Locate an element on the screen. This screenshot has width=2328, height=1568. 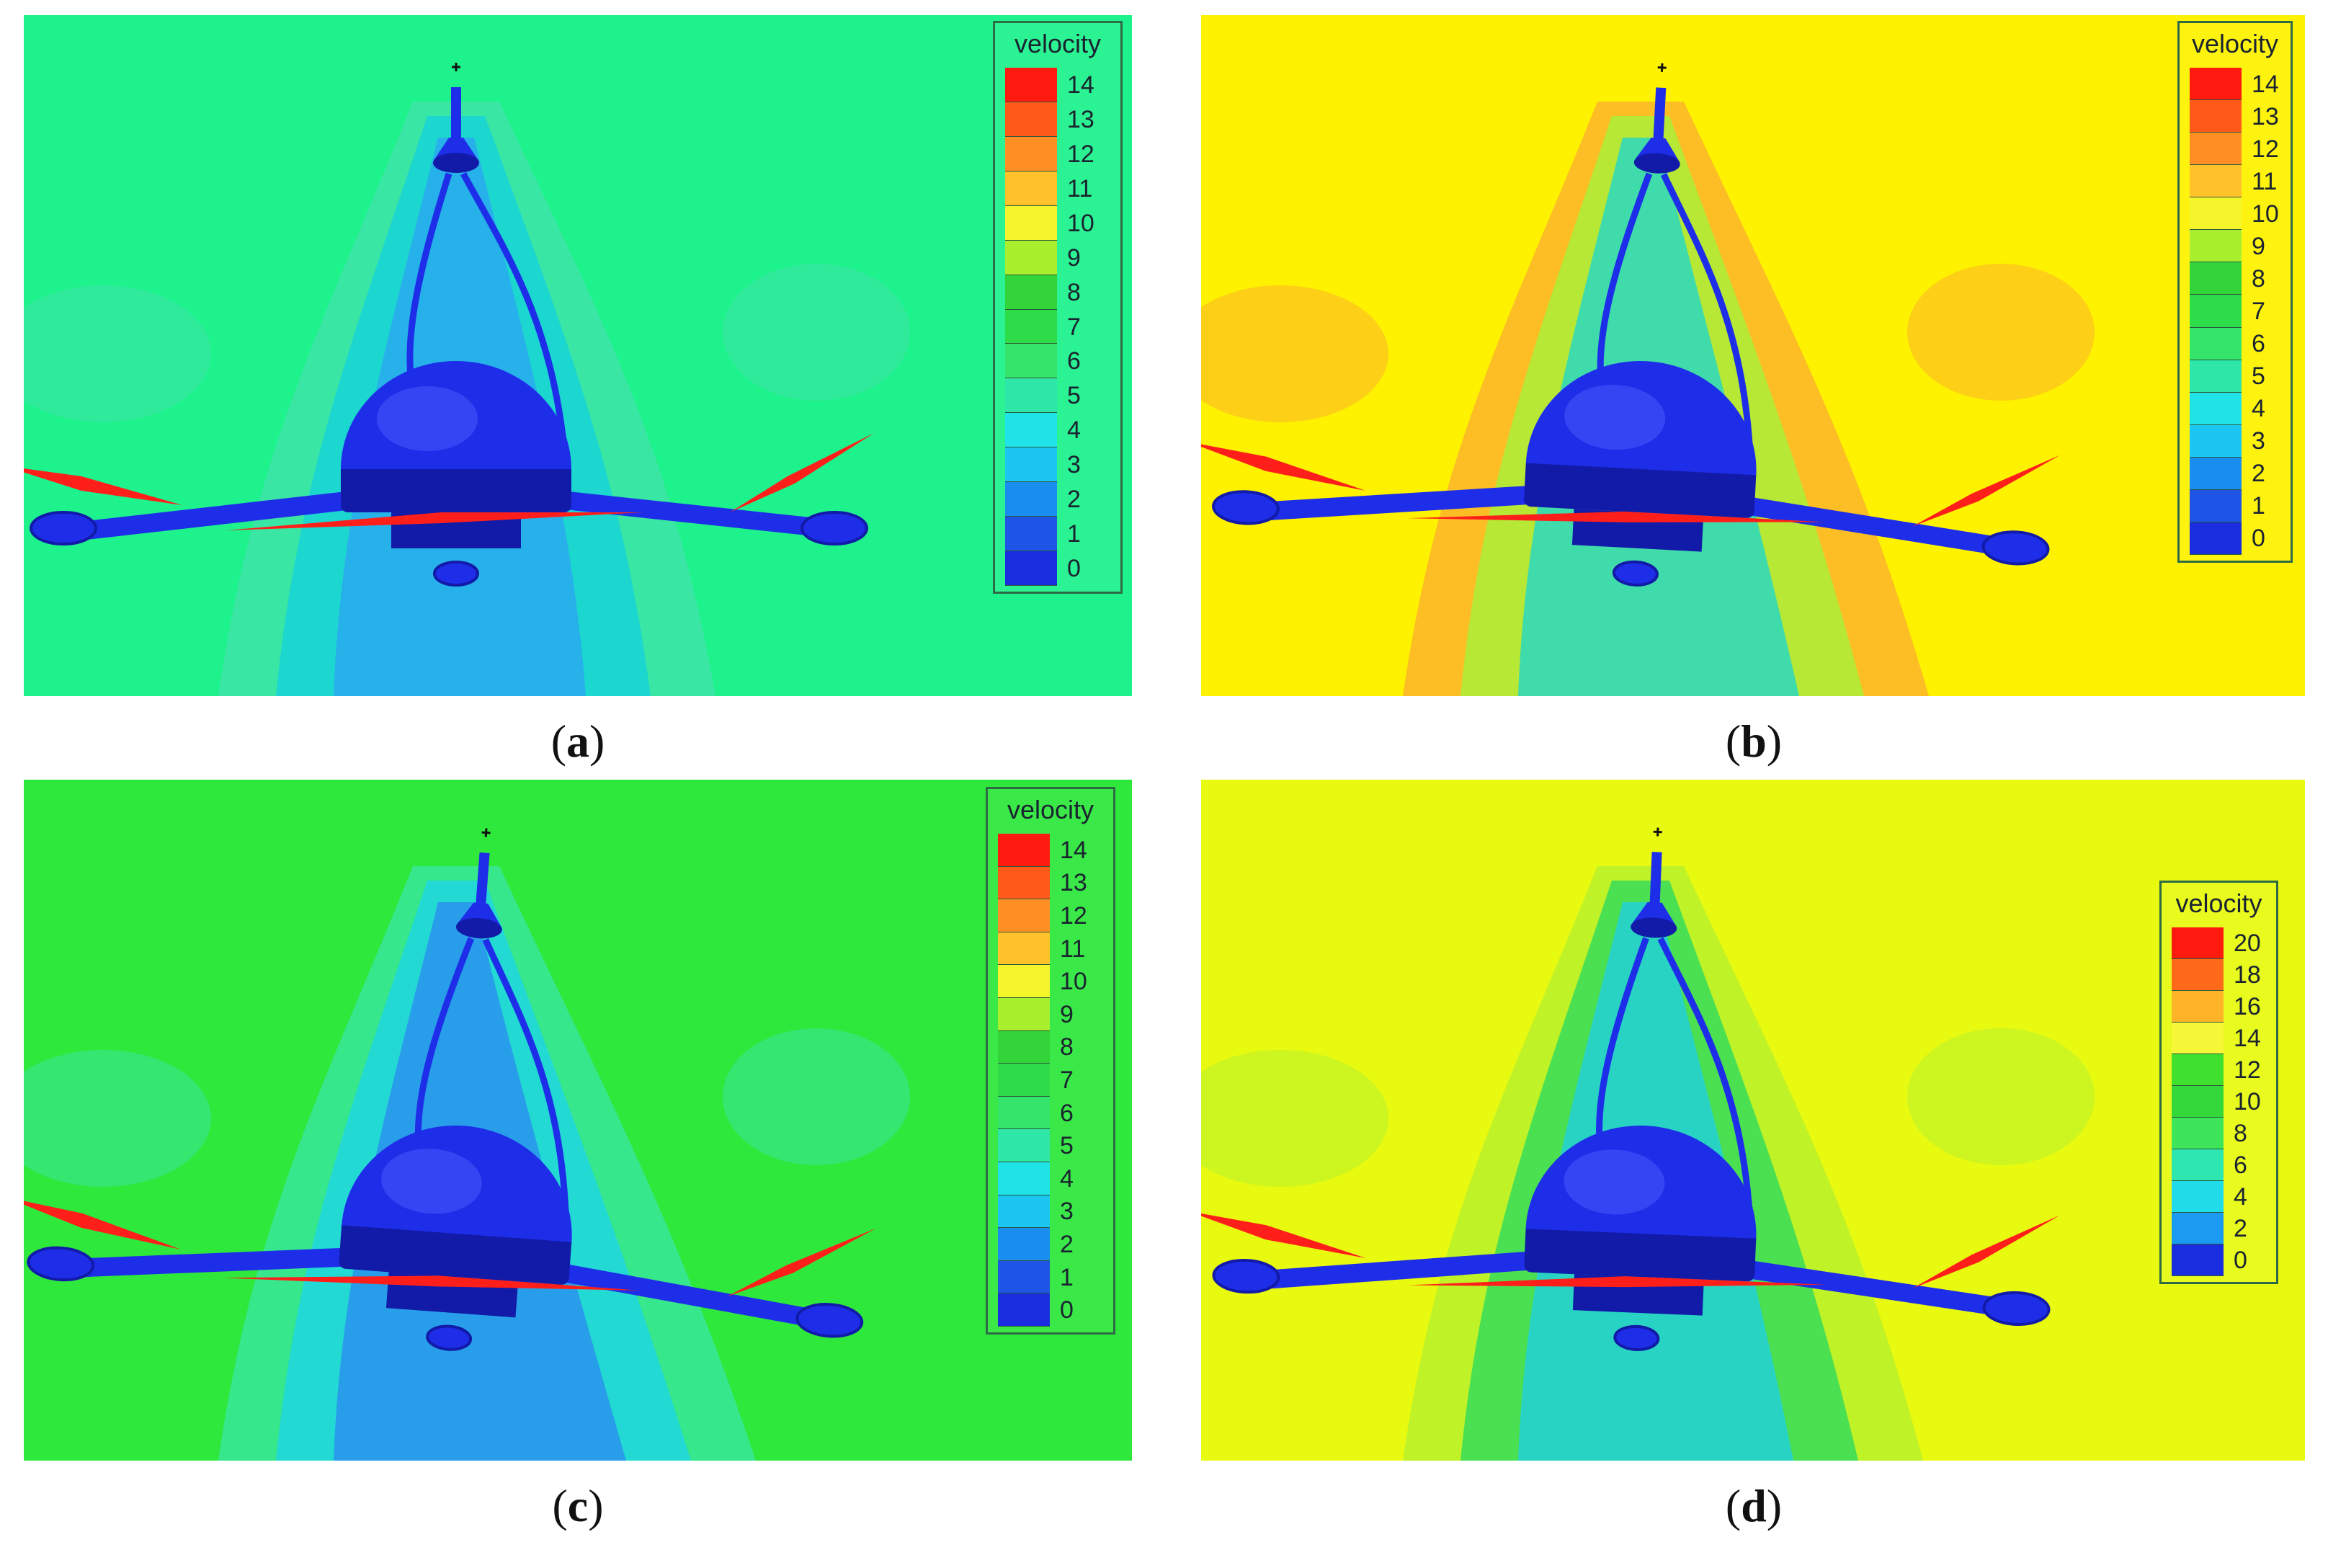
side-vortex-left is located at coordinates (117, 1118).